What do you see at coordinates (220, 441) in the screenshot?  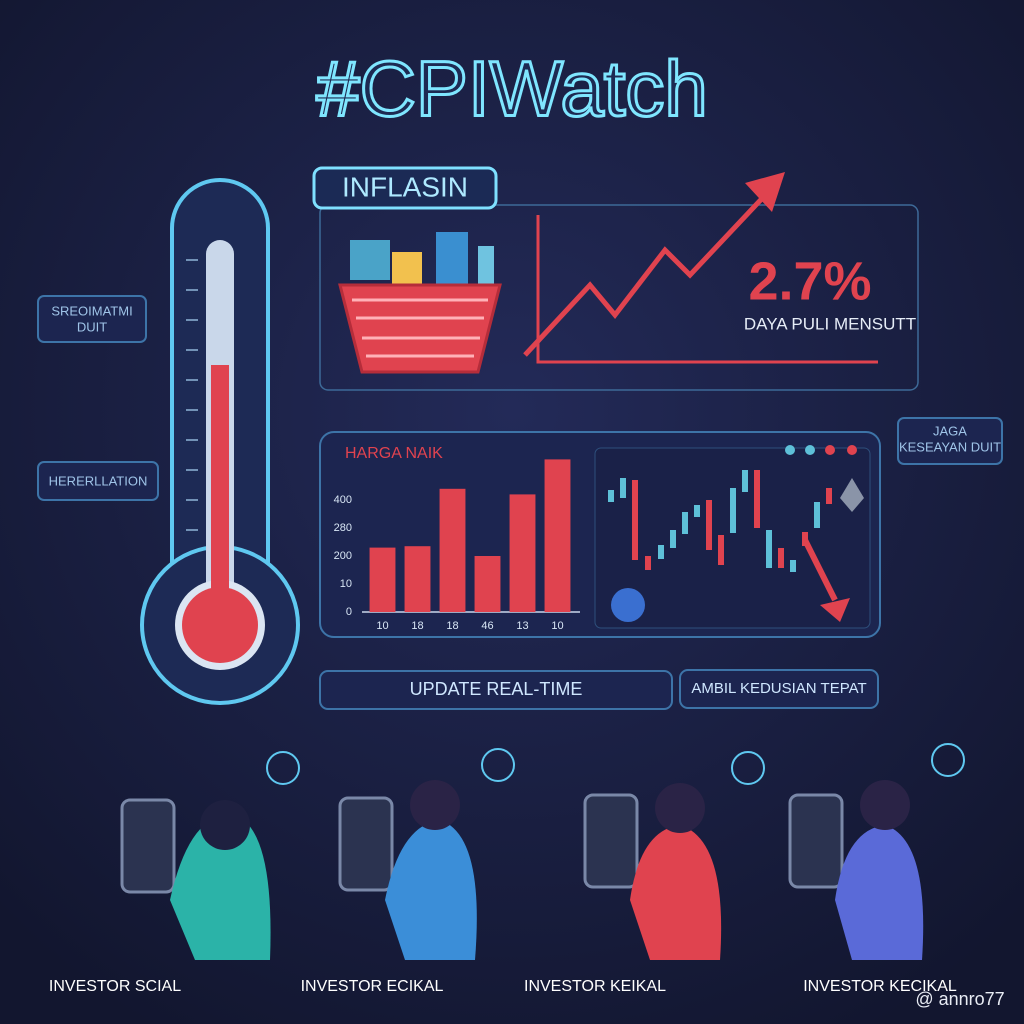 I see `thermometer` at bounding box center [220, 441].